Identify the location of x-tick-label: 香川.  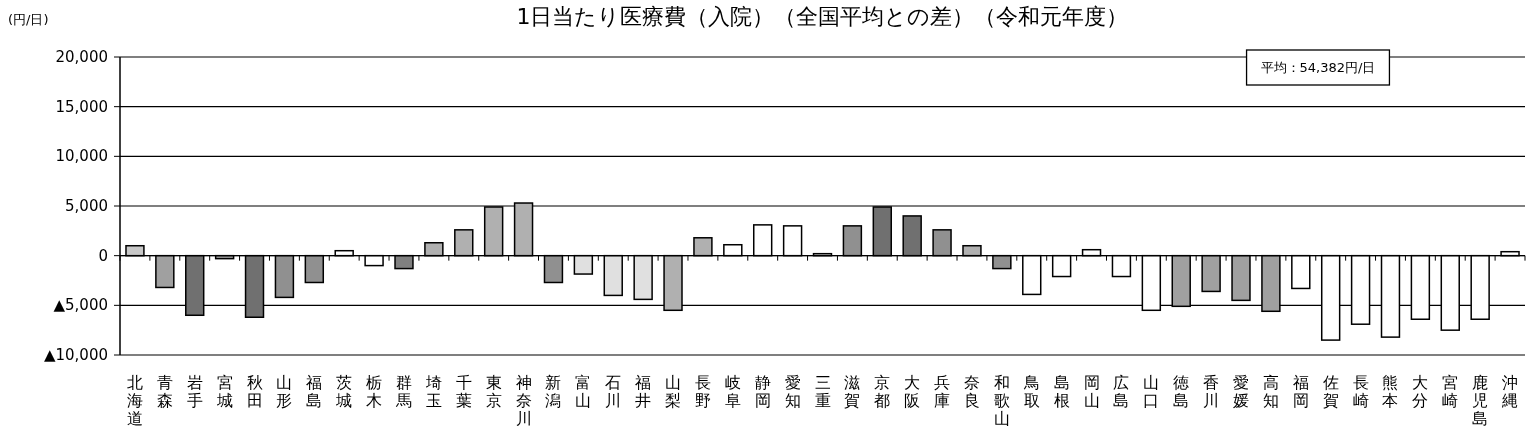
(1211, 391).